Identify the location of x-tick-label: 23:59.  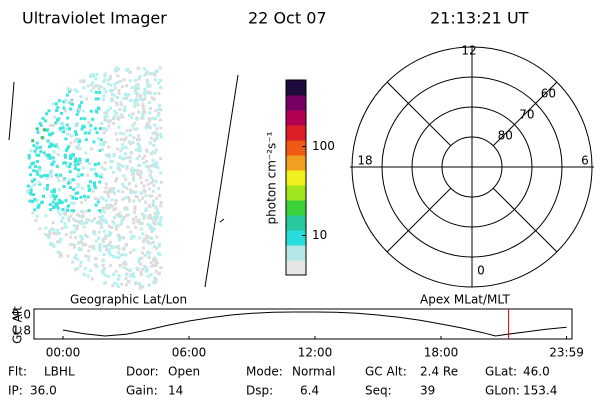
(566, 353).